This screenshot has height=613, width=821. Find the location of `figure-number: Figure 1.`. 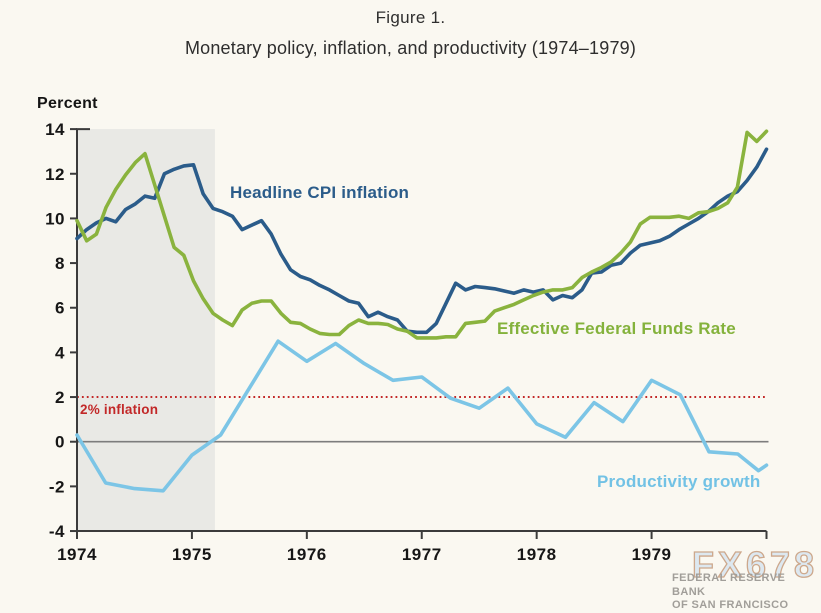

figure-number: Figure 1. is located at coordinates (410, 17).